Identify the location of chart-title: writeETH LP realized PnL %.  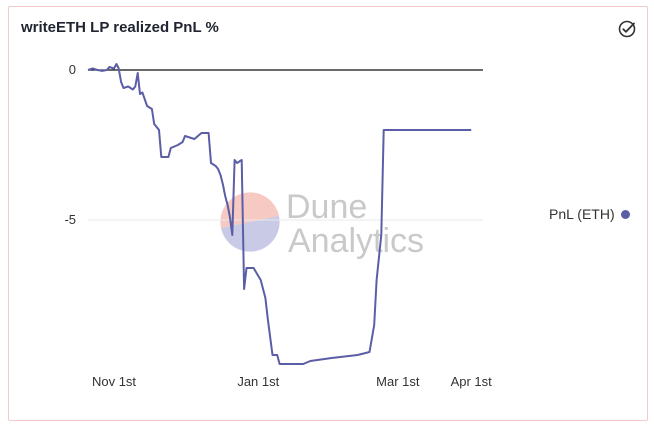
(120, 27).